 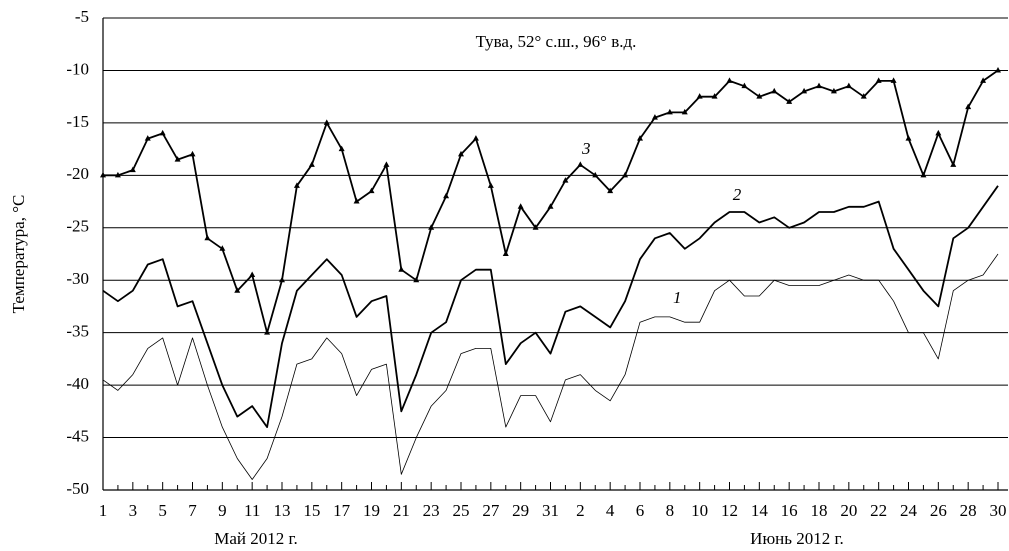 I want to click on x-tick-label: 6, so click(x=640, y=510).